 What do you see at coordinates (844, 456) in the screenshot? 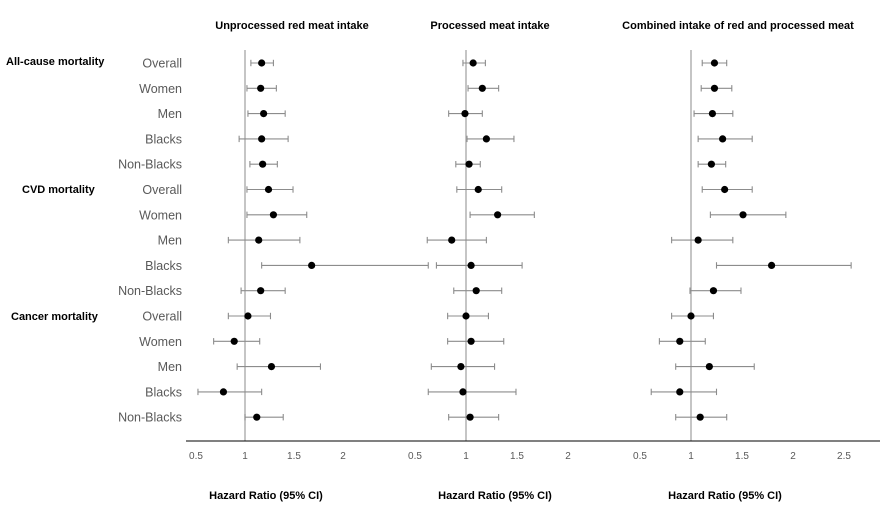
I see `x-tick-label: 2.5` at bounding box center [844, 456].